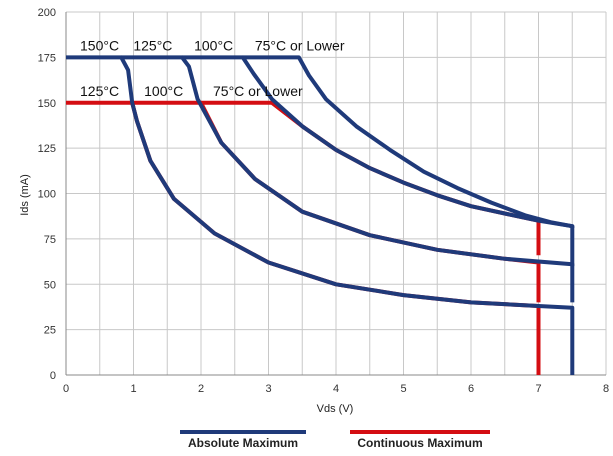 This screenshot has width=613, height=456. Describe the element at coordinates (25, 195) in the screenshot. I see `y-axis-title: Ids (mA)` at that location.